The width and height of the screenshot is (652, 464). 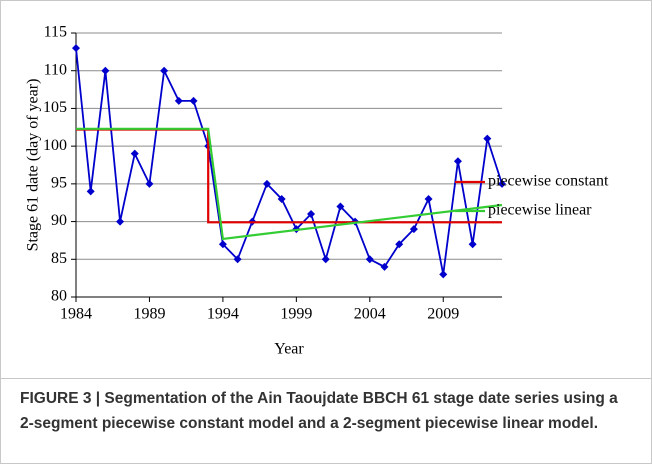 What do you see at coordinates (55, 145) in the screenshot?
I see `y-tick-label: 100` at bounding box center [55, 145].